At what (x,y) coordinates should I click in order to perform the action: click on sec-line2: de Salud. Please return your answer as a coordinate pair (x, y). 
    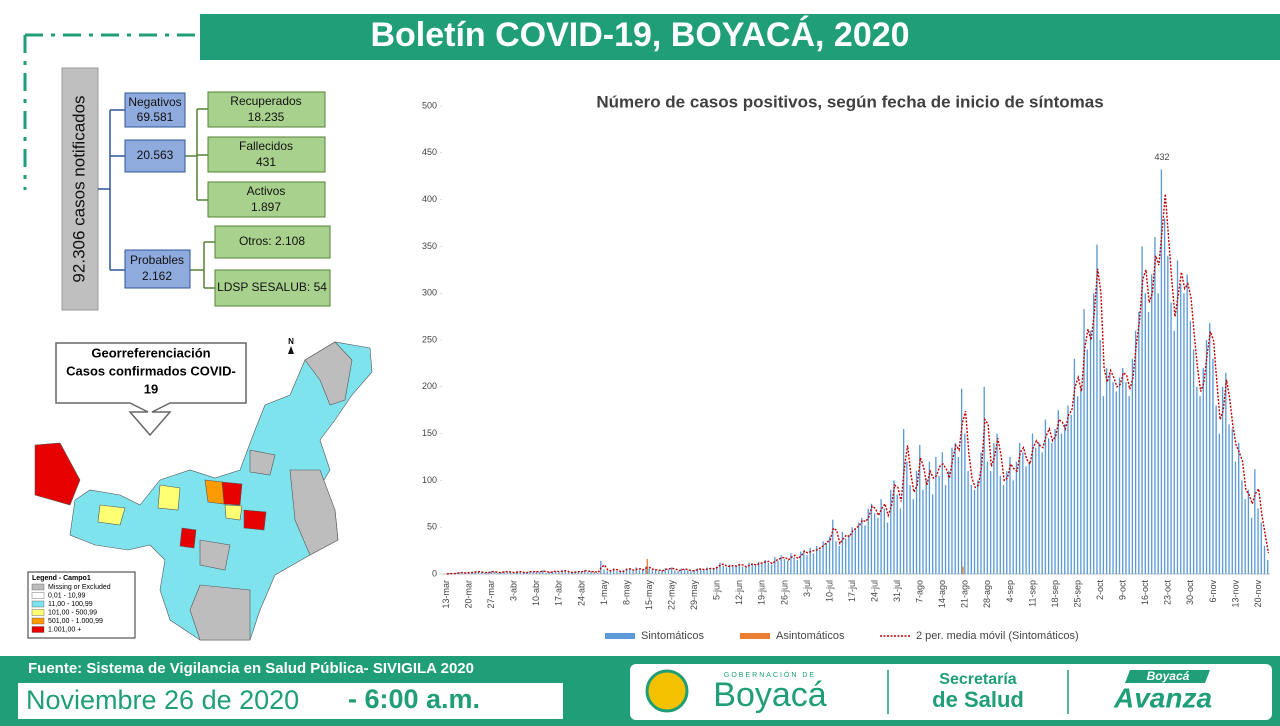
    Looking at the image, I should click on (978, 699).